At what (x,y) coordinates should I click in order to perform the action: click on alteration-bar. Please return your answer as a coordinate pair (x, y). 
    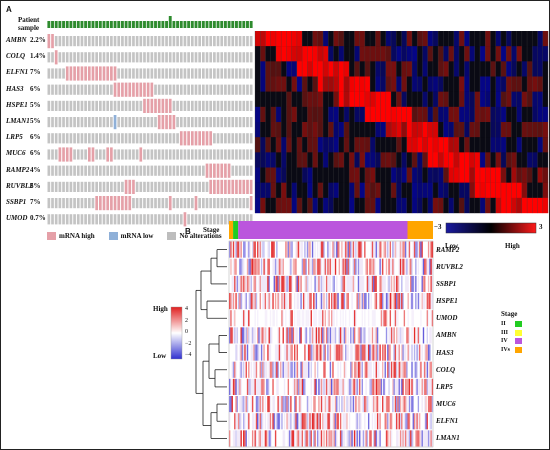
    Looking at the image, I should click on (49, 24).